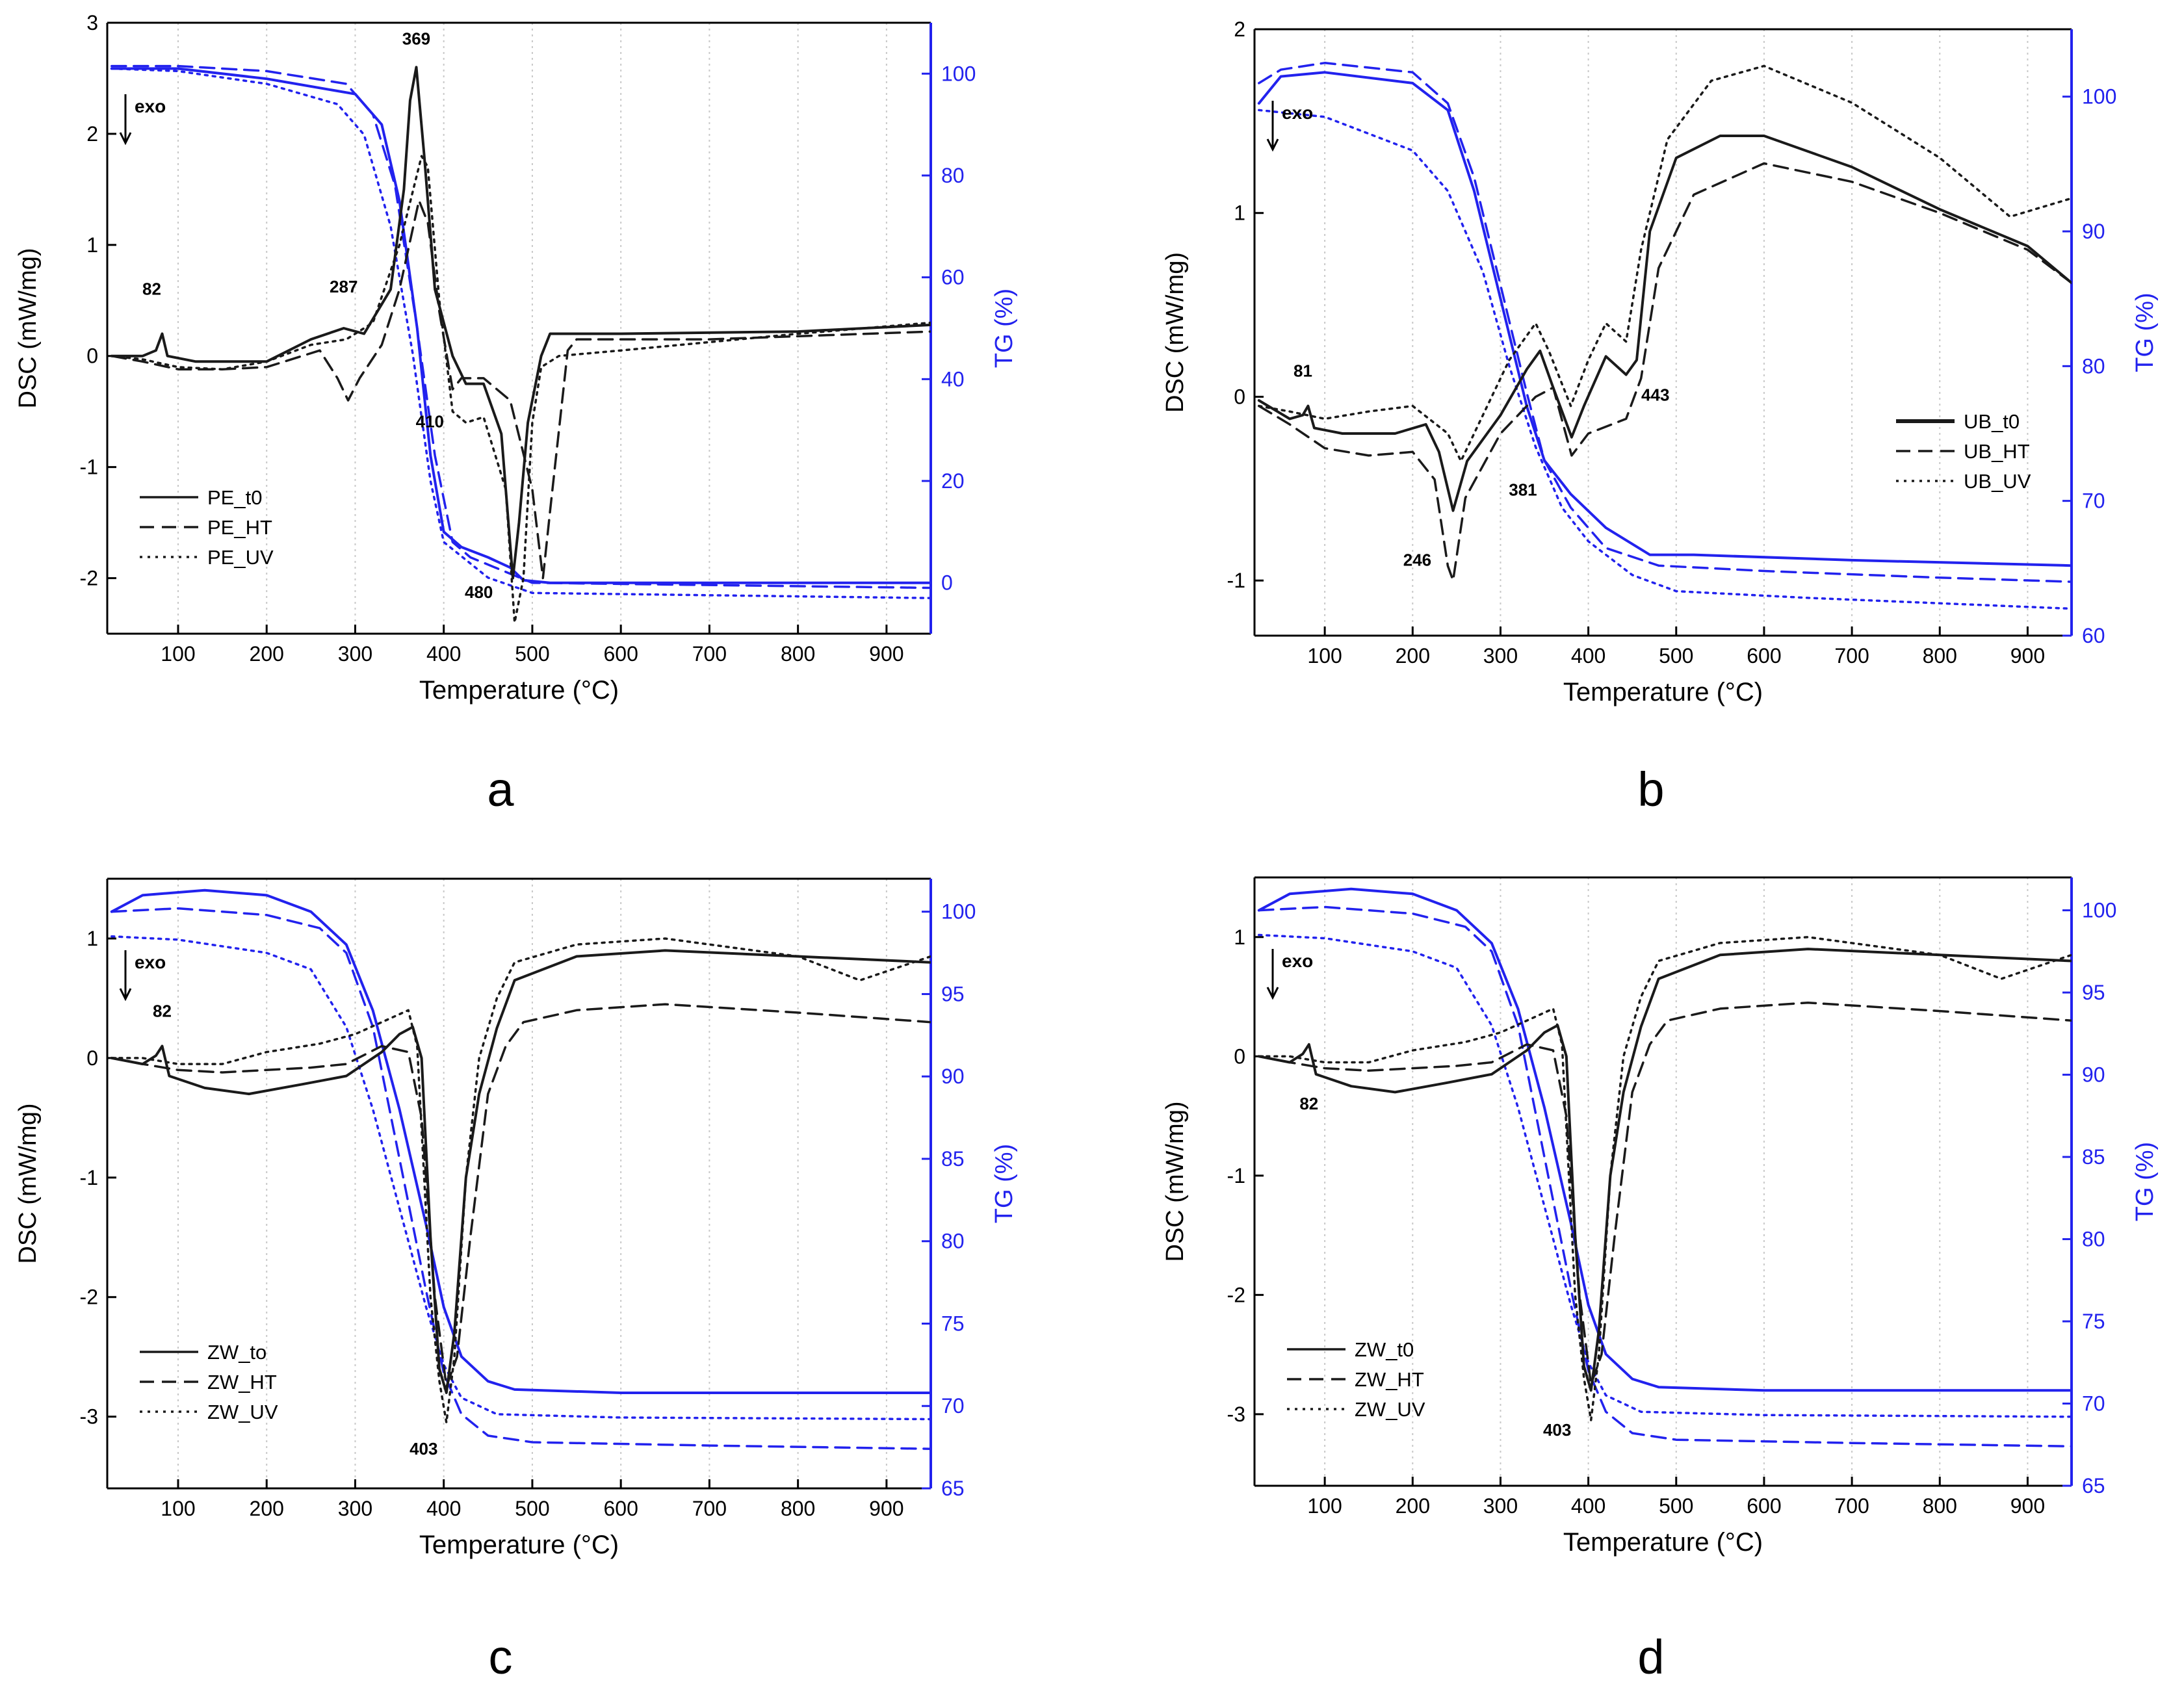 This screenshot has height=1697, width=2184. Describe the element at coordinates (479, 592) in the screenshot. I see `peak-annotation: 480` at that location.